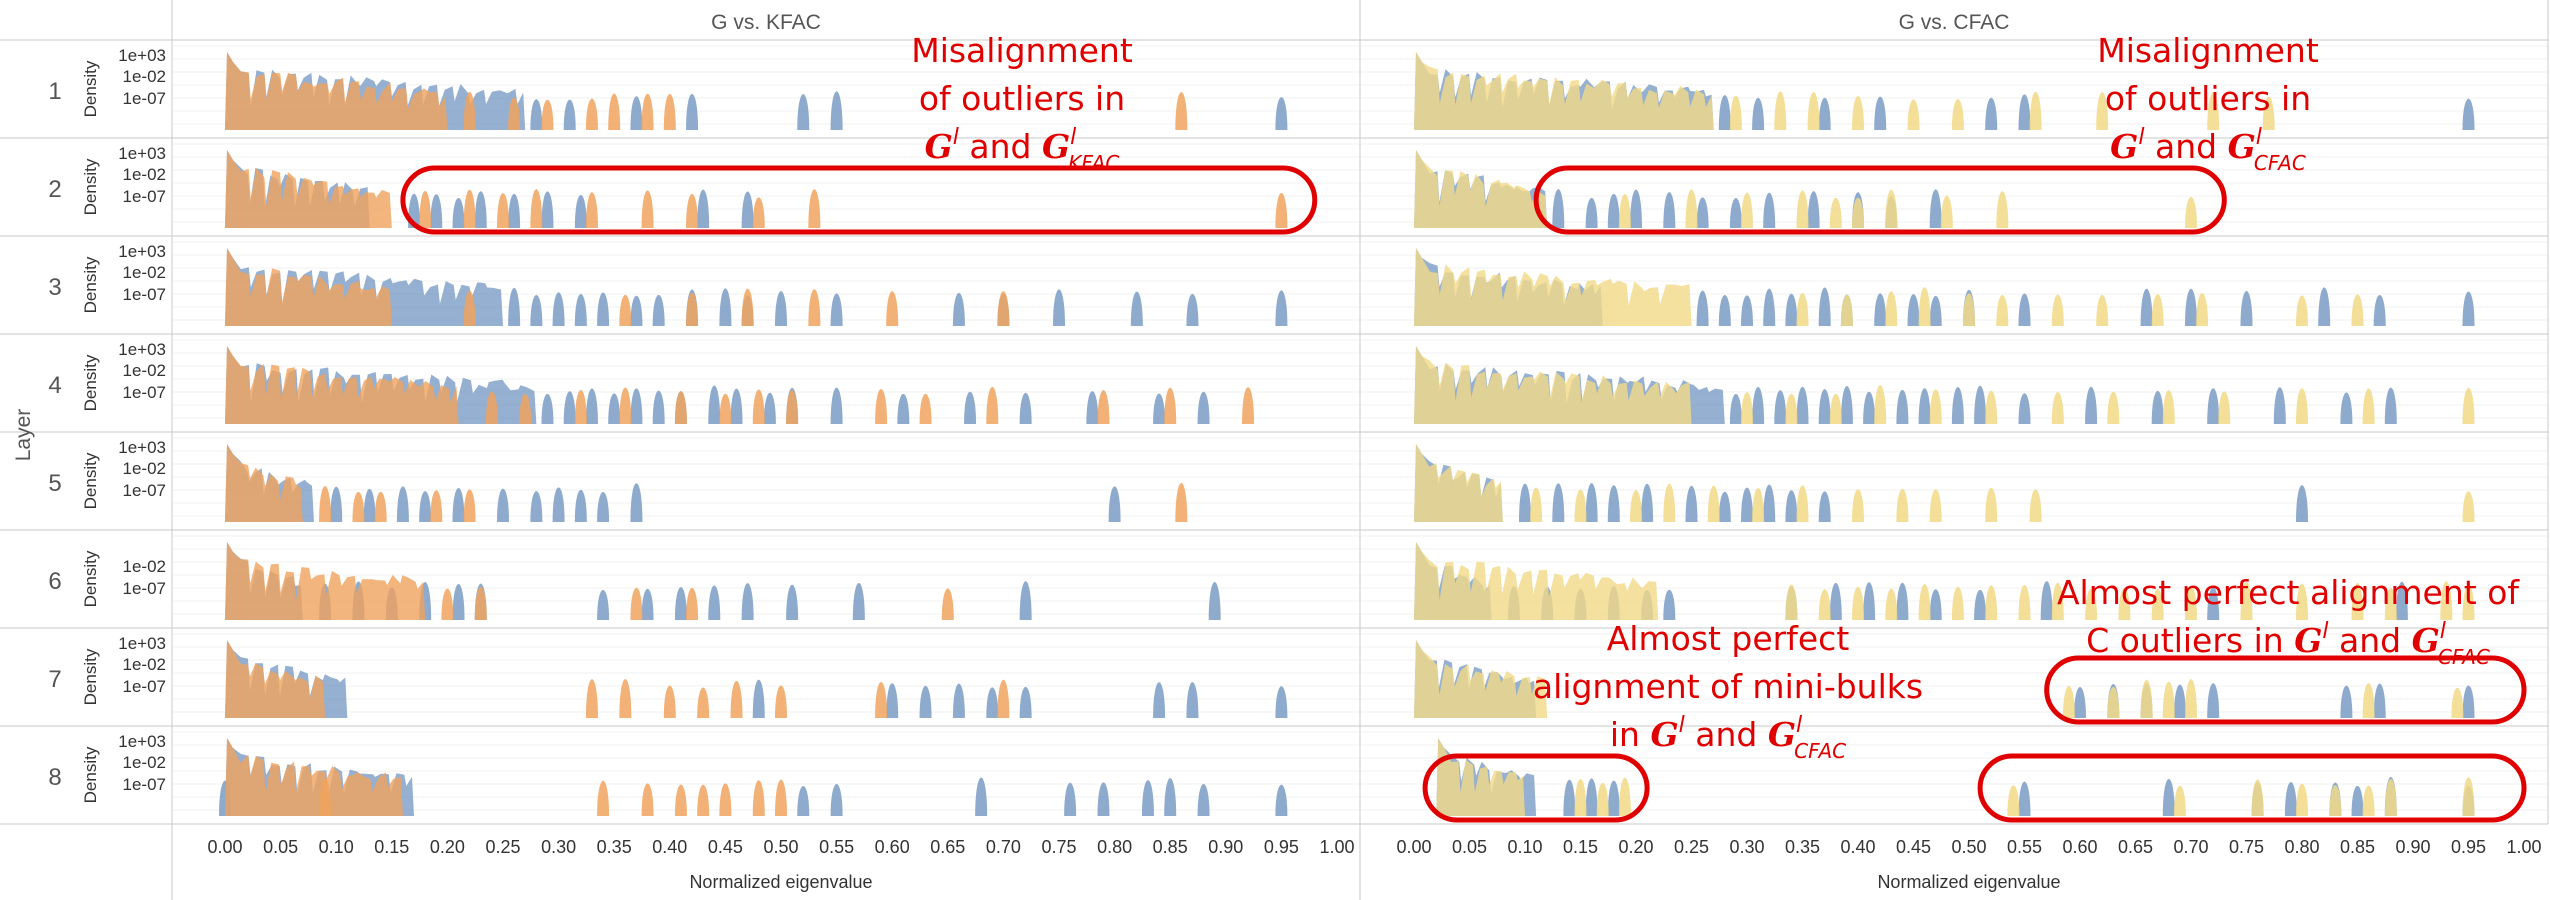  Describe the element at coordinates (2246, 847) in the screenshot. I see `x-tick-label: 0.75` at that location.